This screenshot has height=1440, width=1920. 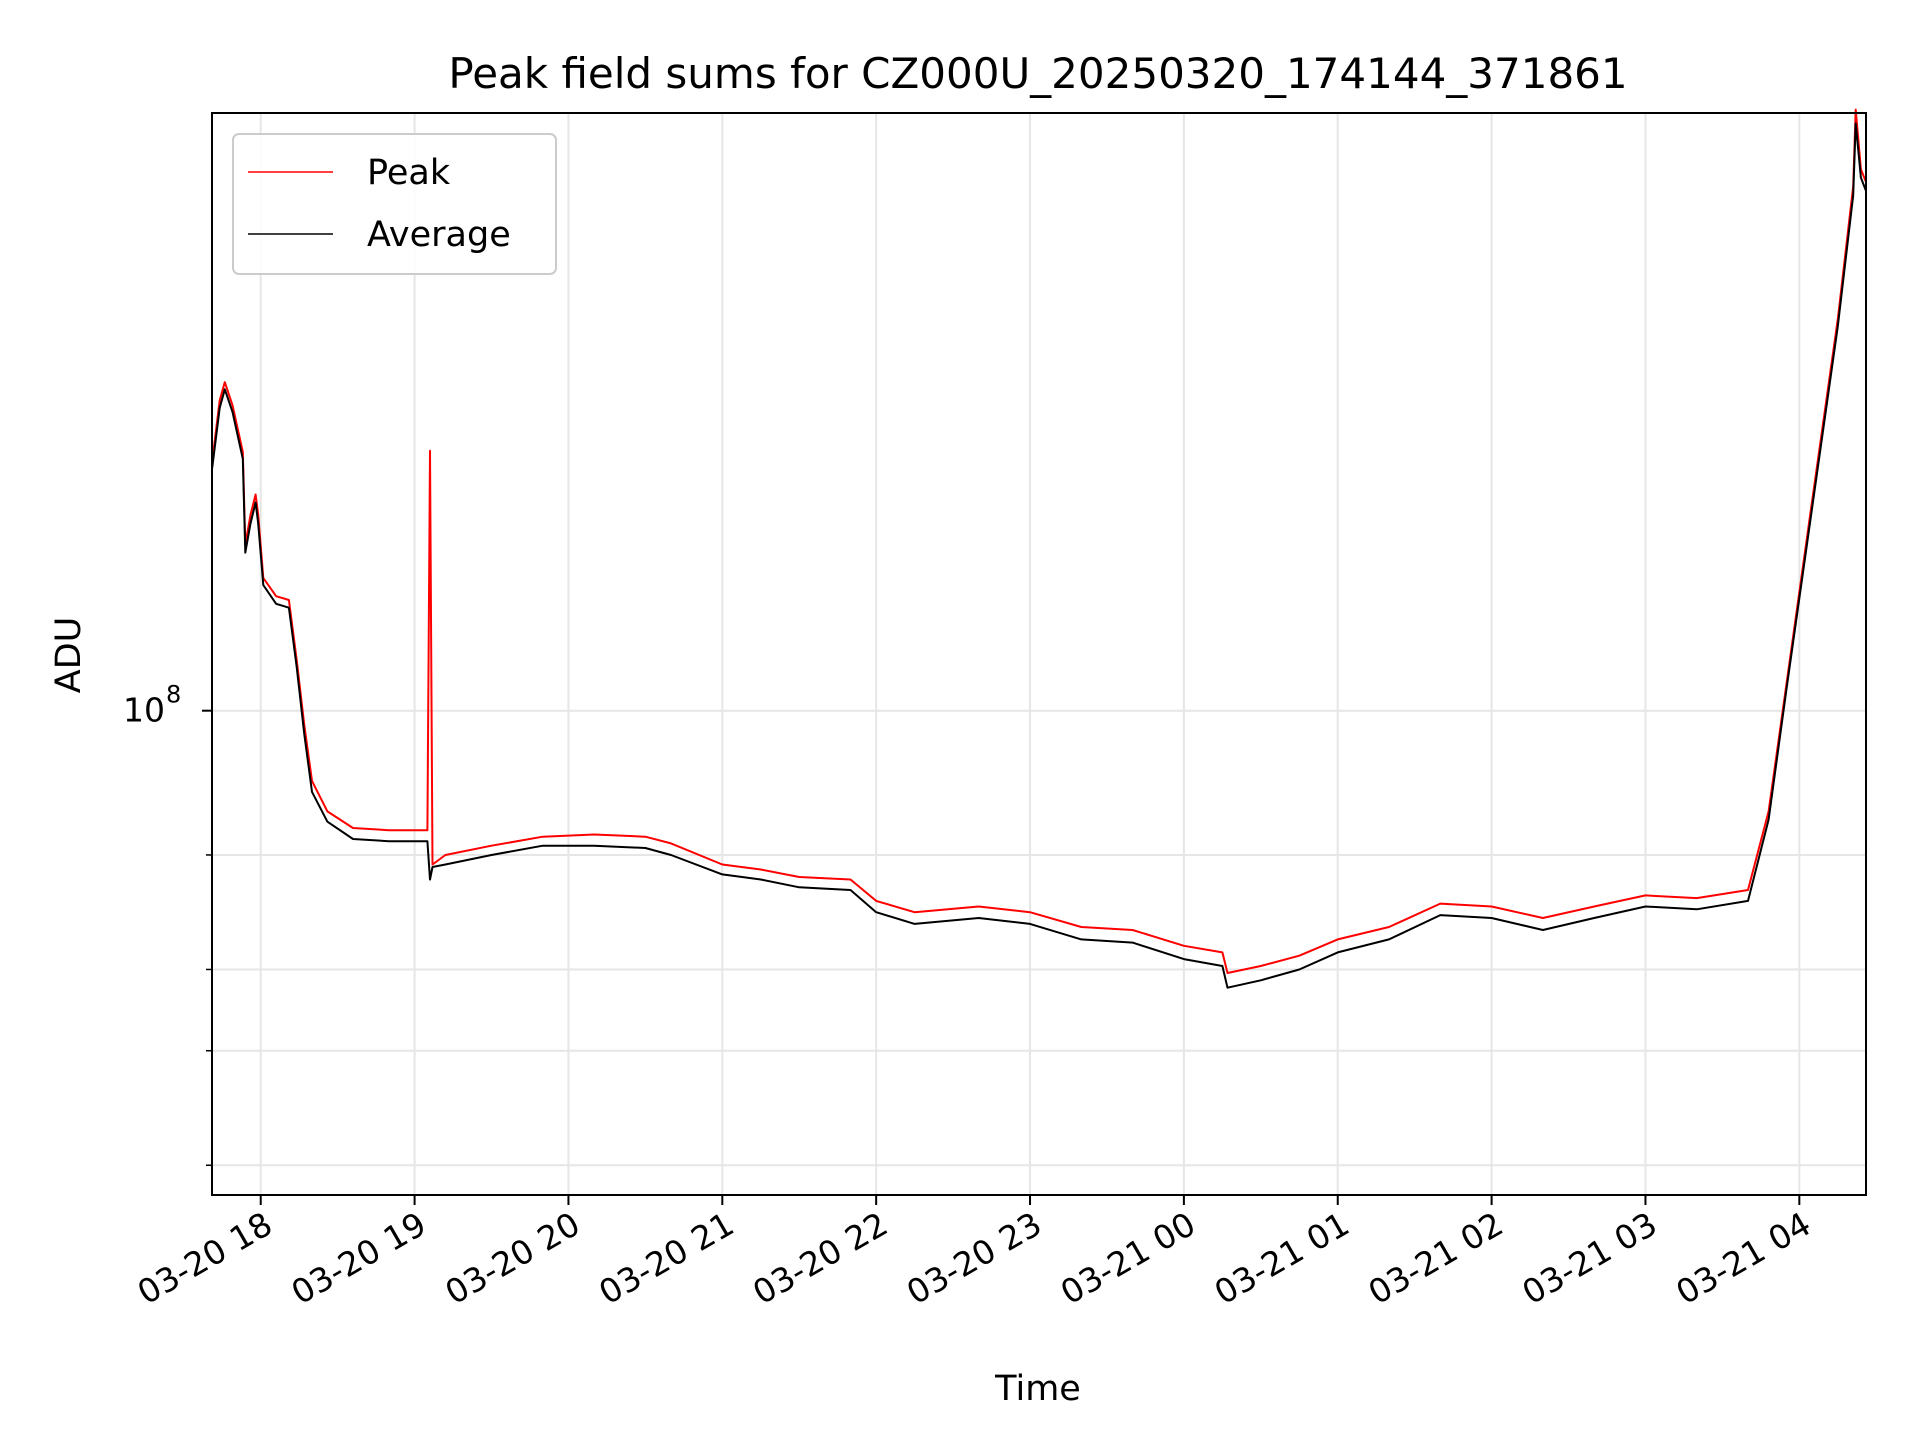 I want to click on y-axis-title: ADU, so click(x=69, y=655).